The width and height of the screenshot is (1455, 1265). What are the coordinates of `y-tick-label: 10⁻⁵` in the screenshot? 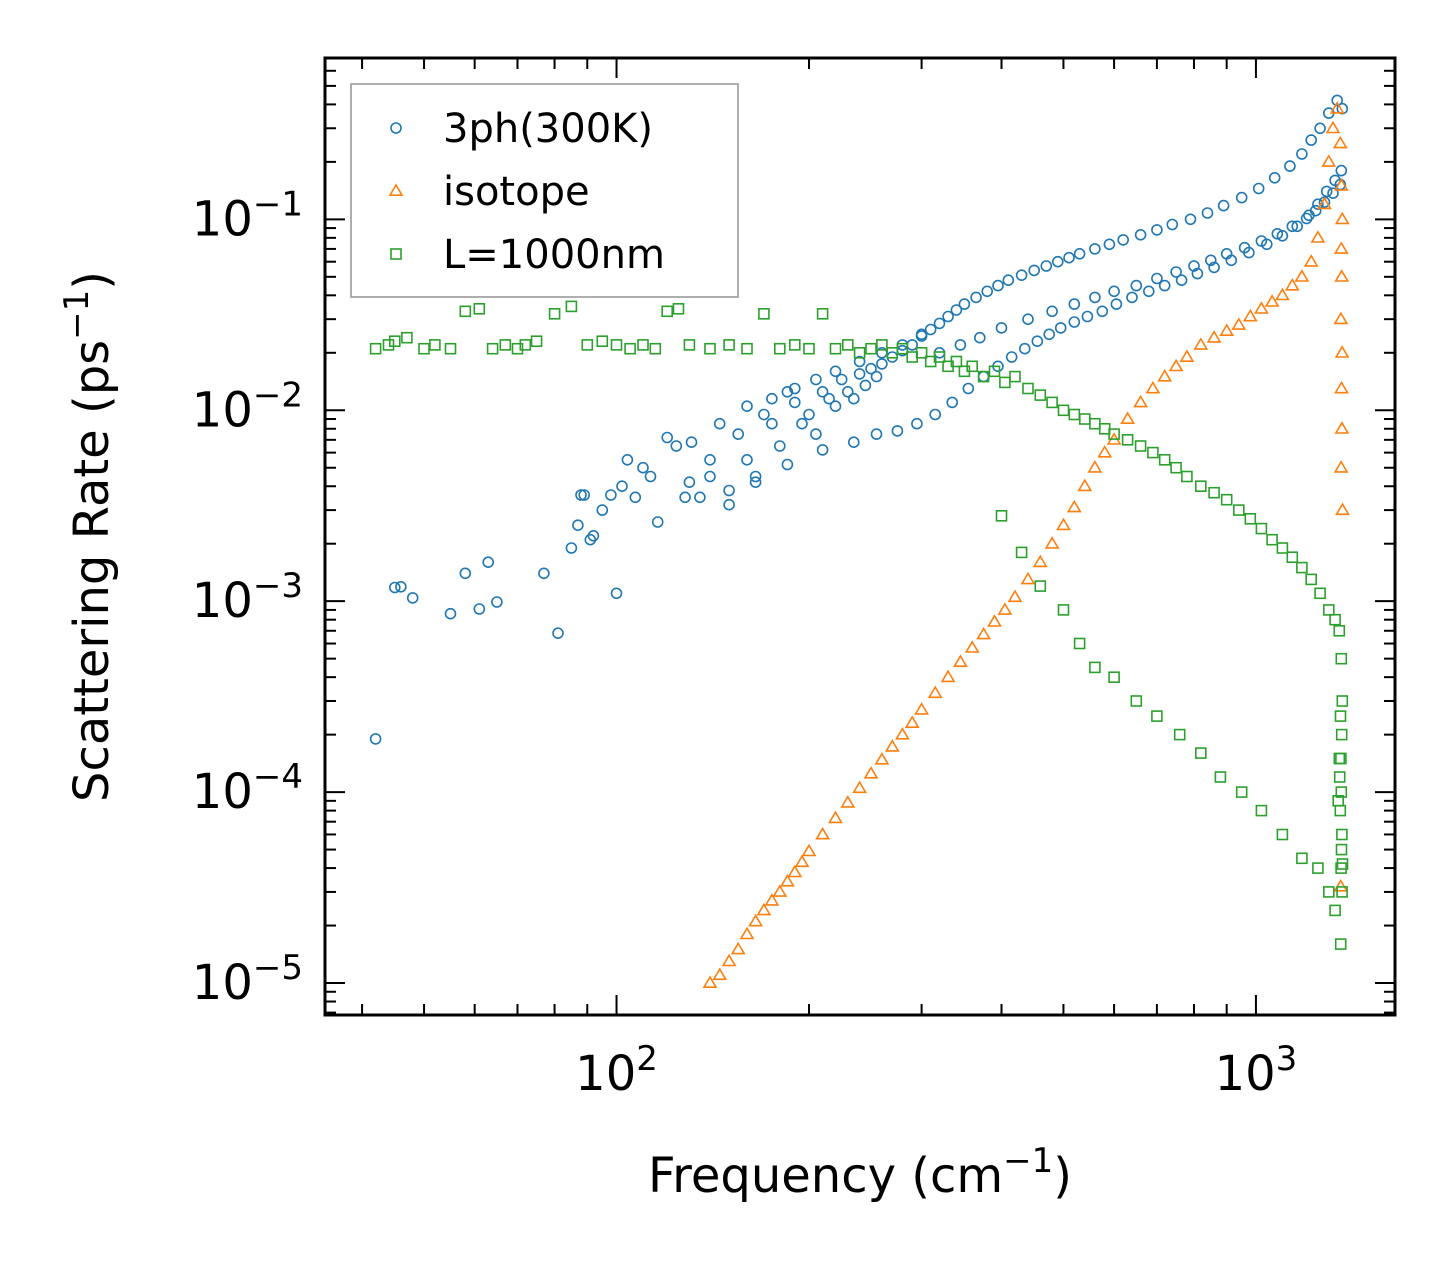 It's located at (247, 979).